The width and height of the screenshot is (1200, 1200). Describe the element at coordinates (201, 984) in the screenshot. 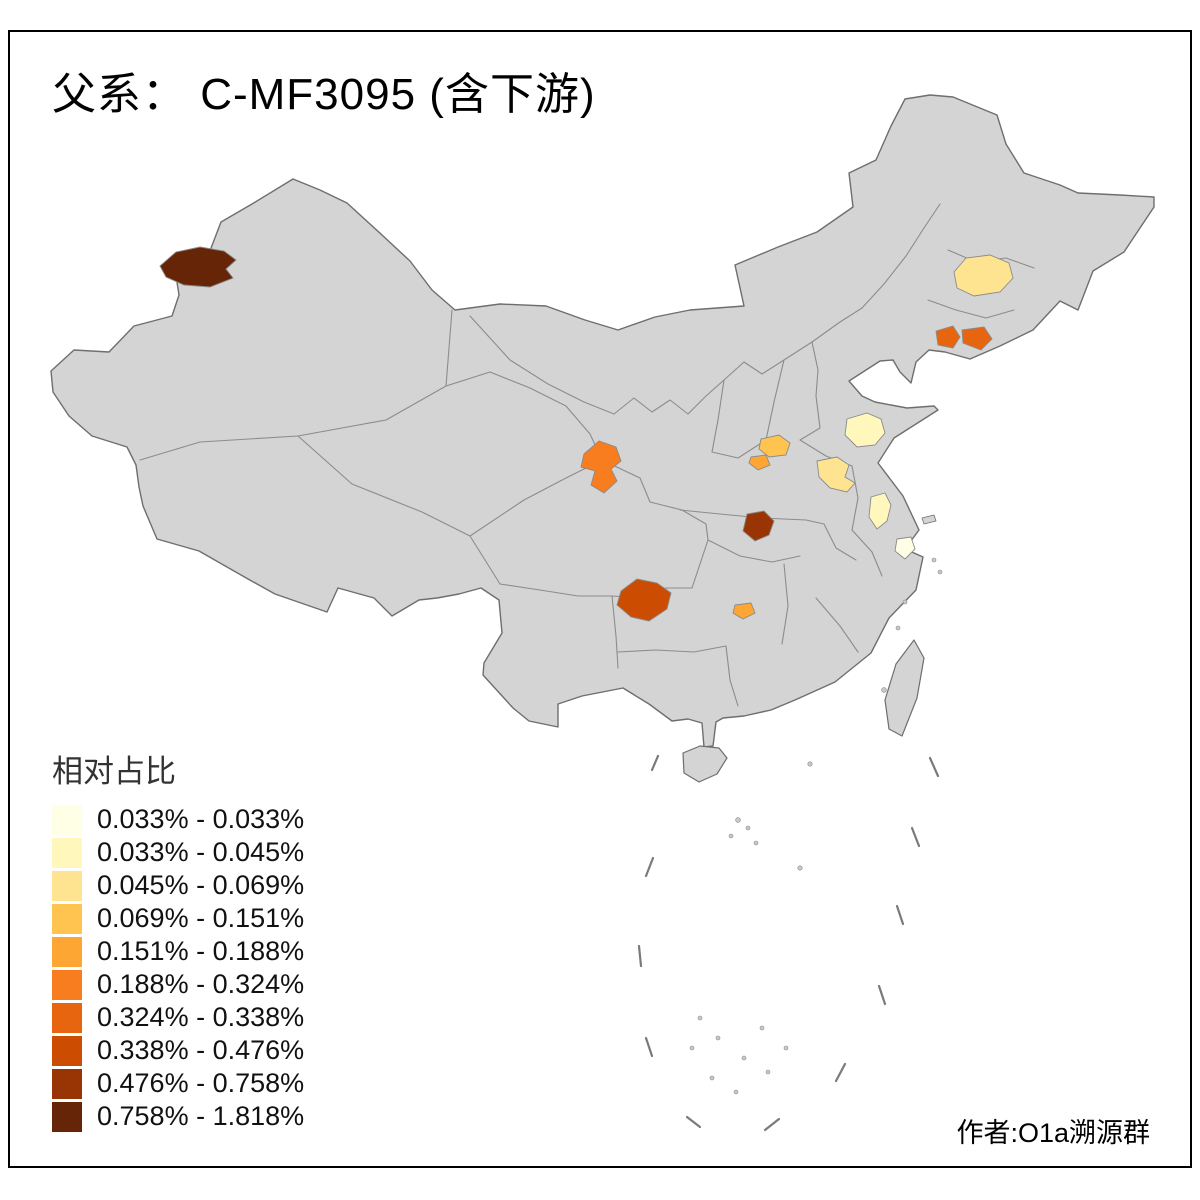

I see `legend-bin-label: 0.188% - 0.324%` at that location.